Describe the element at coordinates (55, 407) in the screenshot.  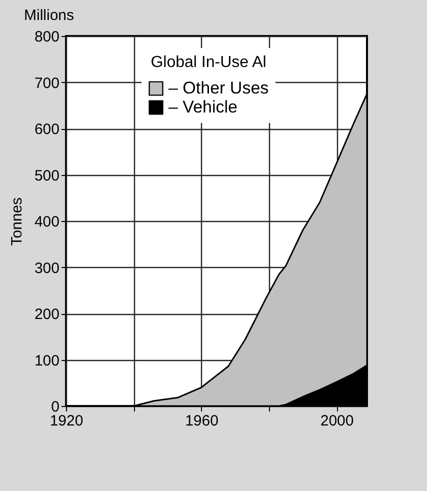
I see `y-tick-label: 0` at that location.